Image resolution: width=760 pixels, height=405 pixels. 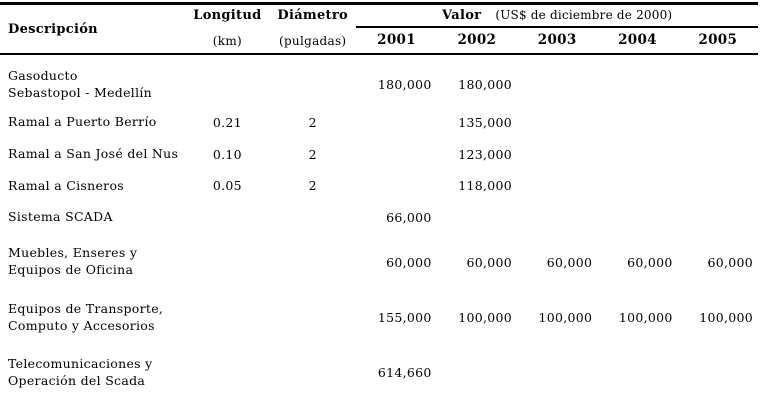 I want to click on col-header-year-2002: 2002, so click(x=476, y=41).